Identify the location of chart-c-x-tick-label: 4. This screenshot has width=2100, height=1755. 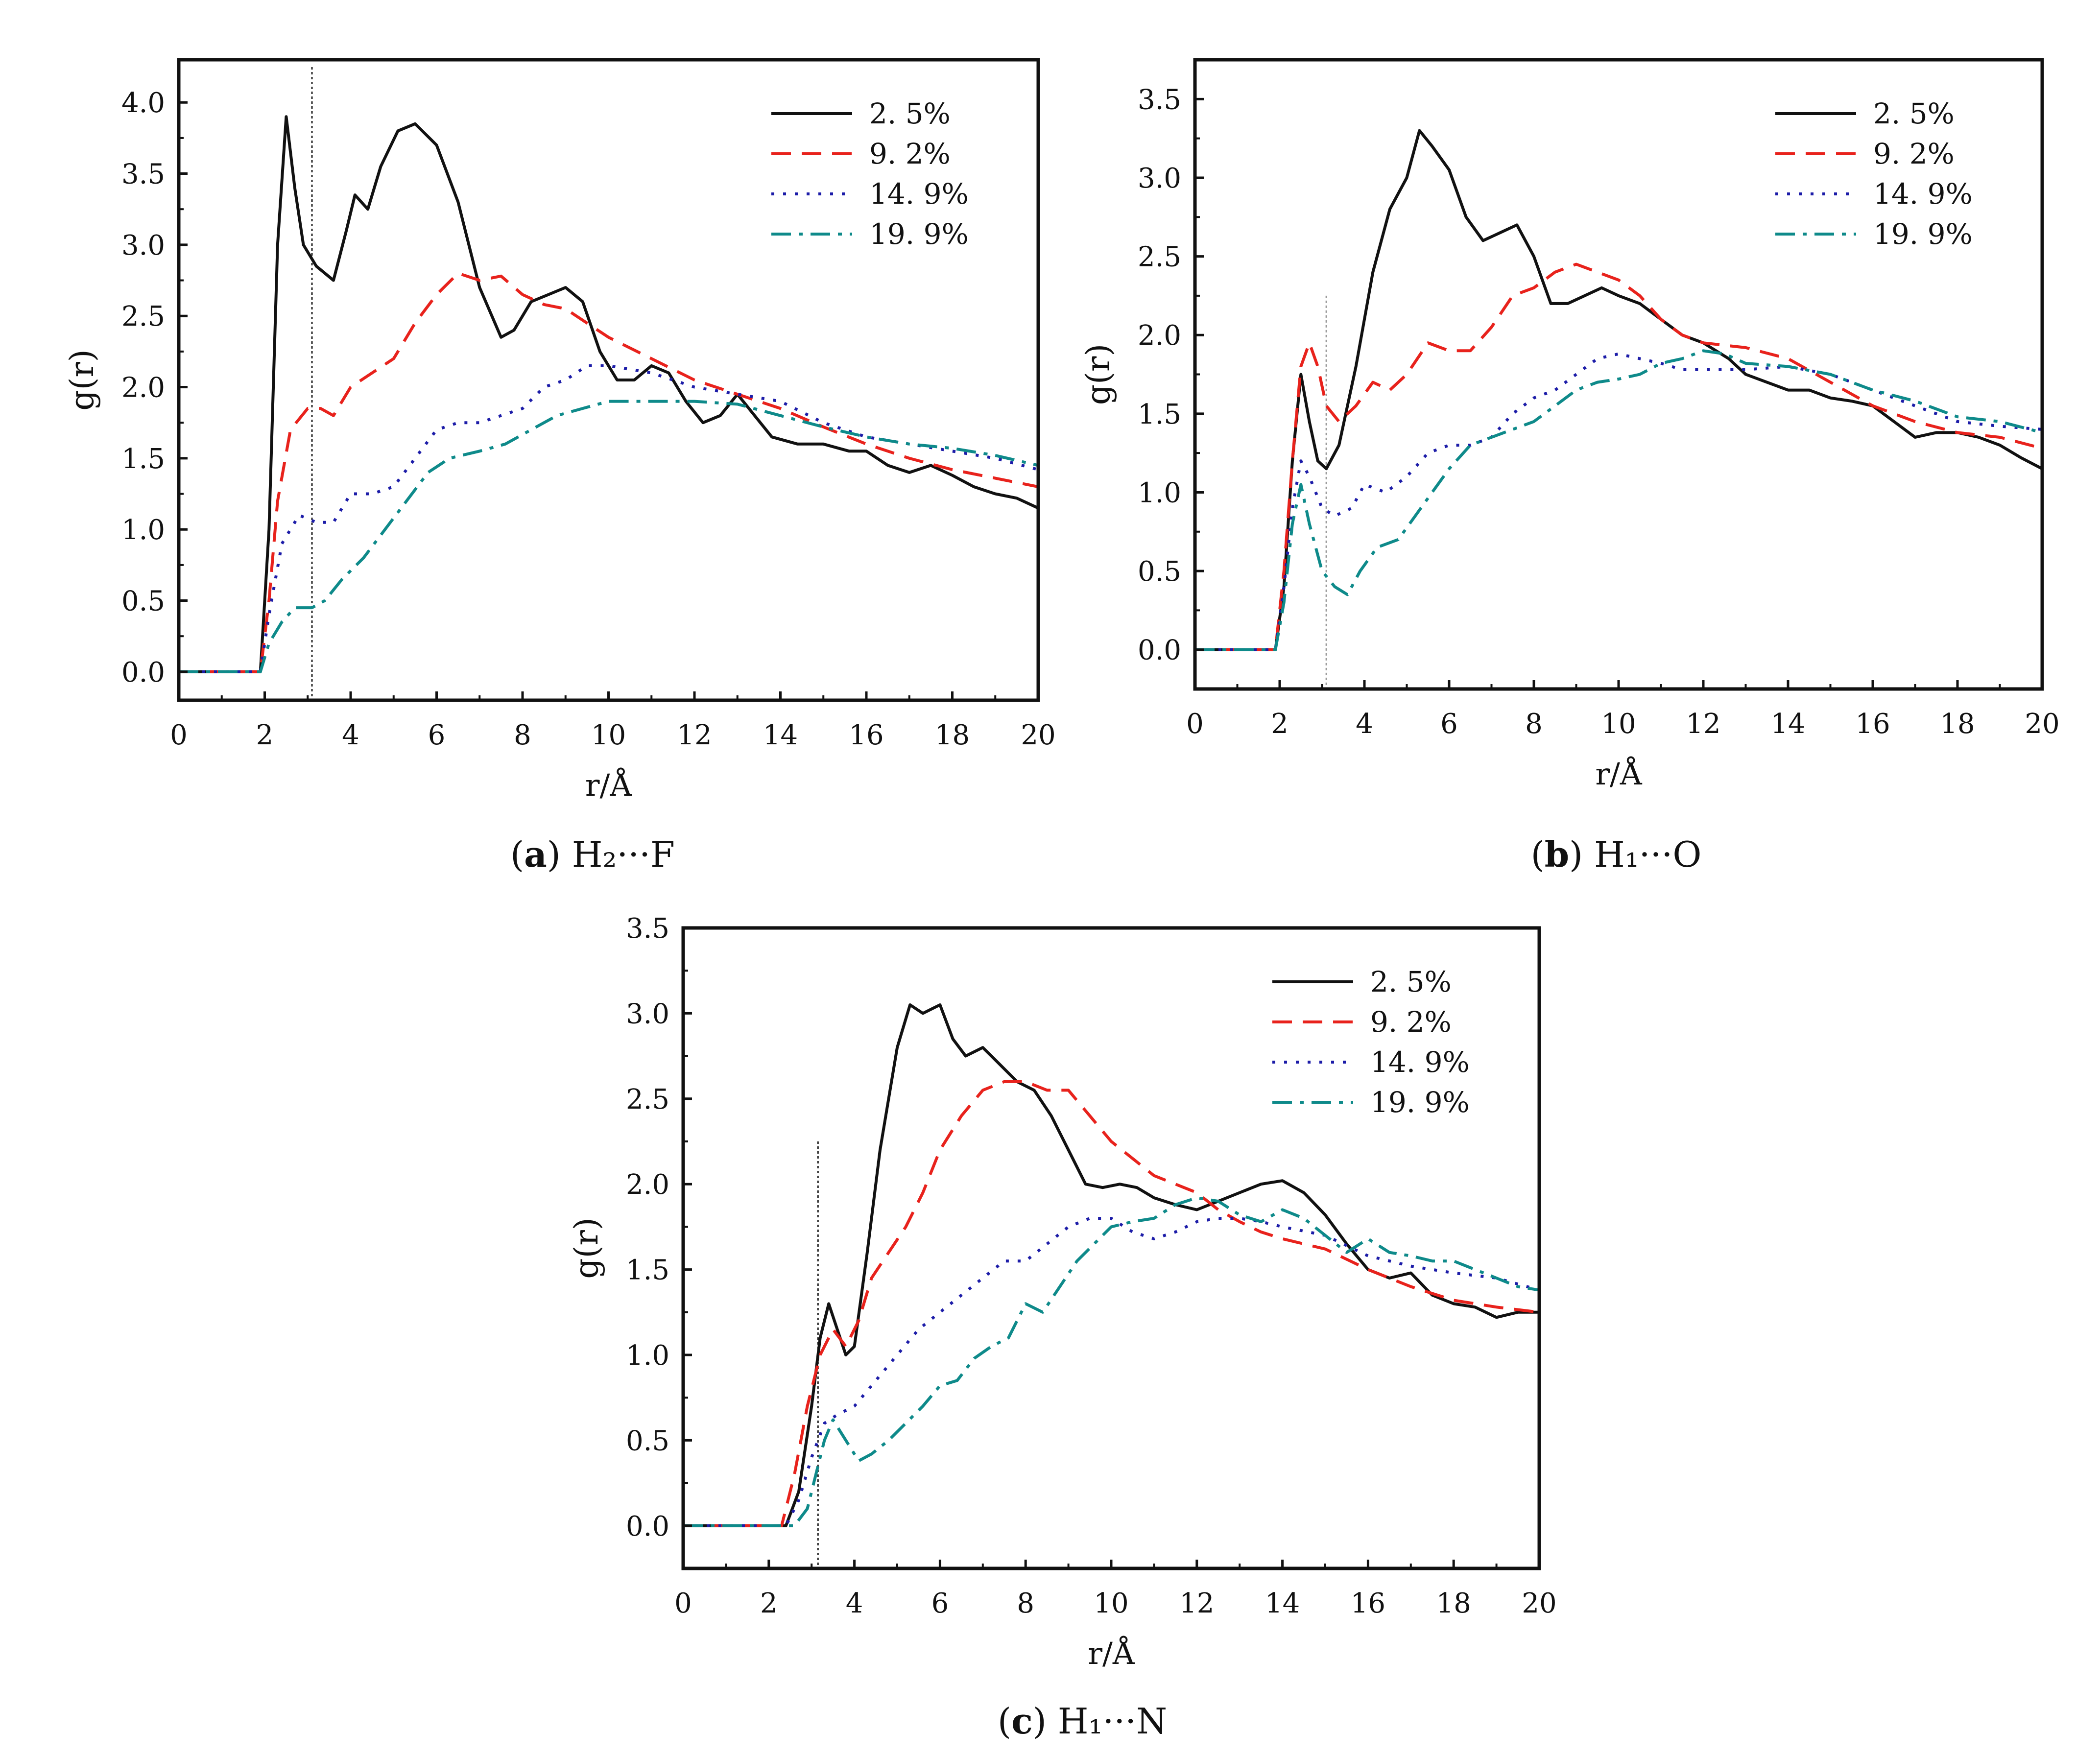
(855, 1604).